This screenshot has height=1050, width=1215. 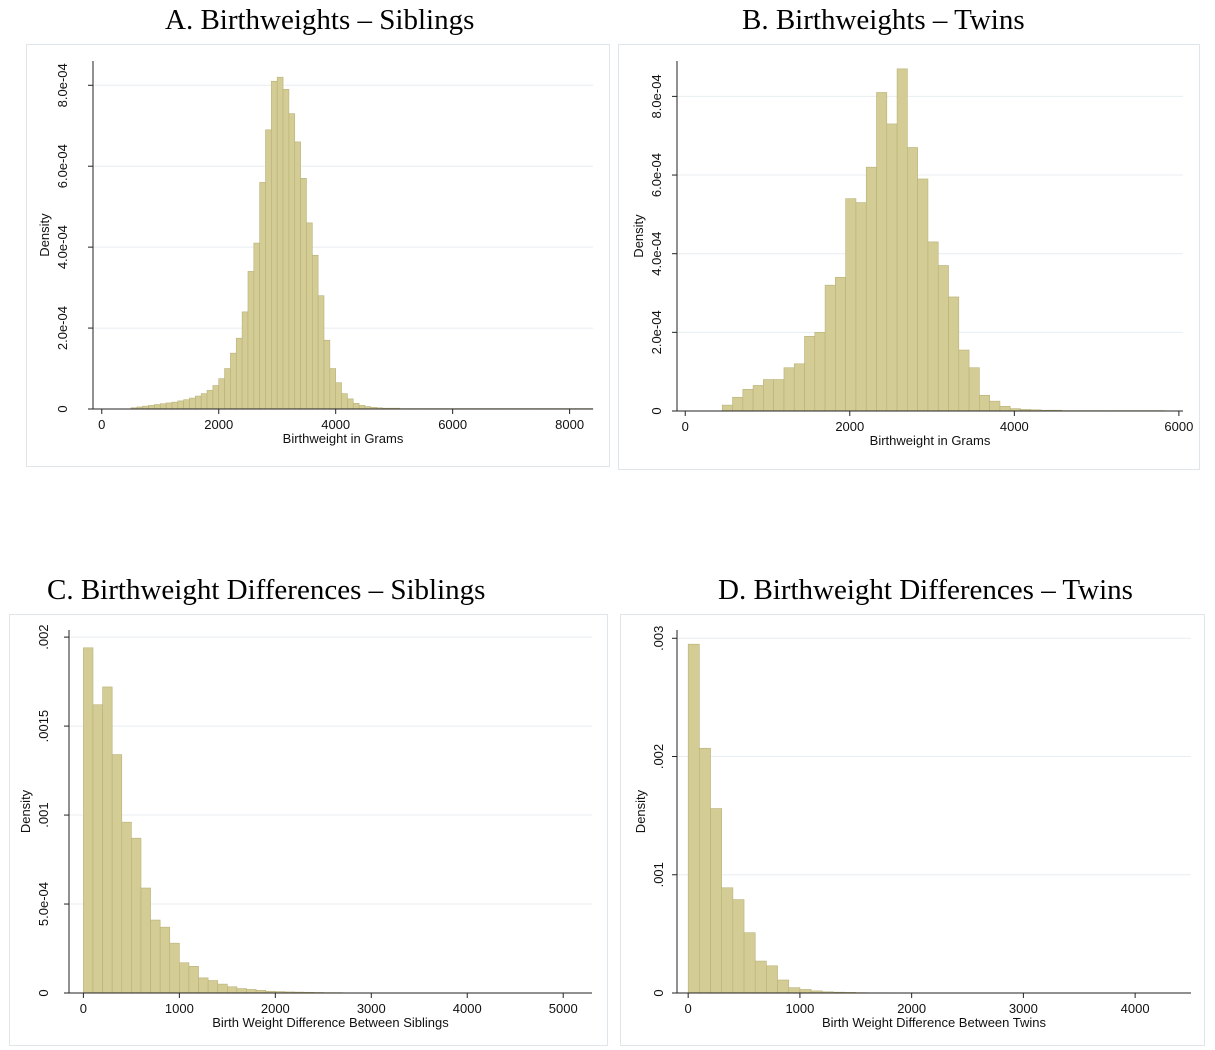 What do you see at coordinates (62, 85) in the screenshot?
I see `panel-a-y-tick-label-4: 8.0e-04` at bounding box center [62, 85].